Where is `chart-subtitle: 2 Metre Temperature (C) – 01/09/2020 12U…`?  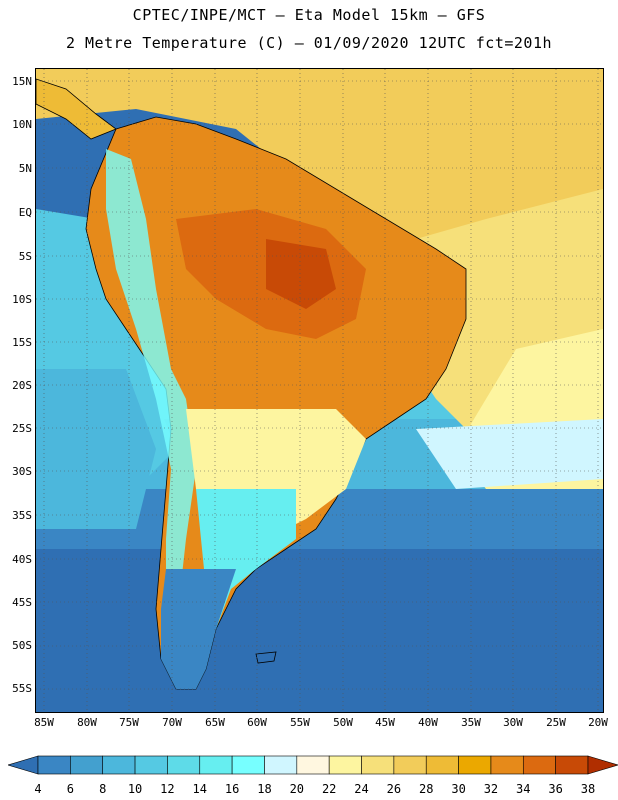 chart-subtitle: 2 Metre Temperature (C) – 01/09/2020 12U… is located at coordinates (309, 43).